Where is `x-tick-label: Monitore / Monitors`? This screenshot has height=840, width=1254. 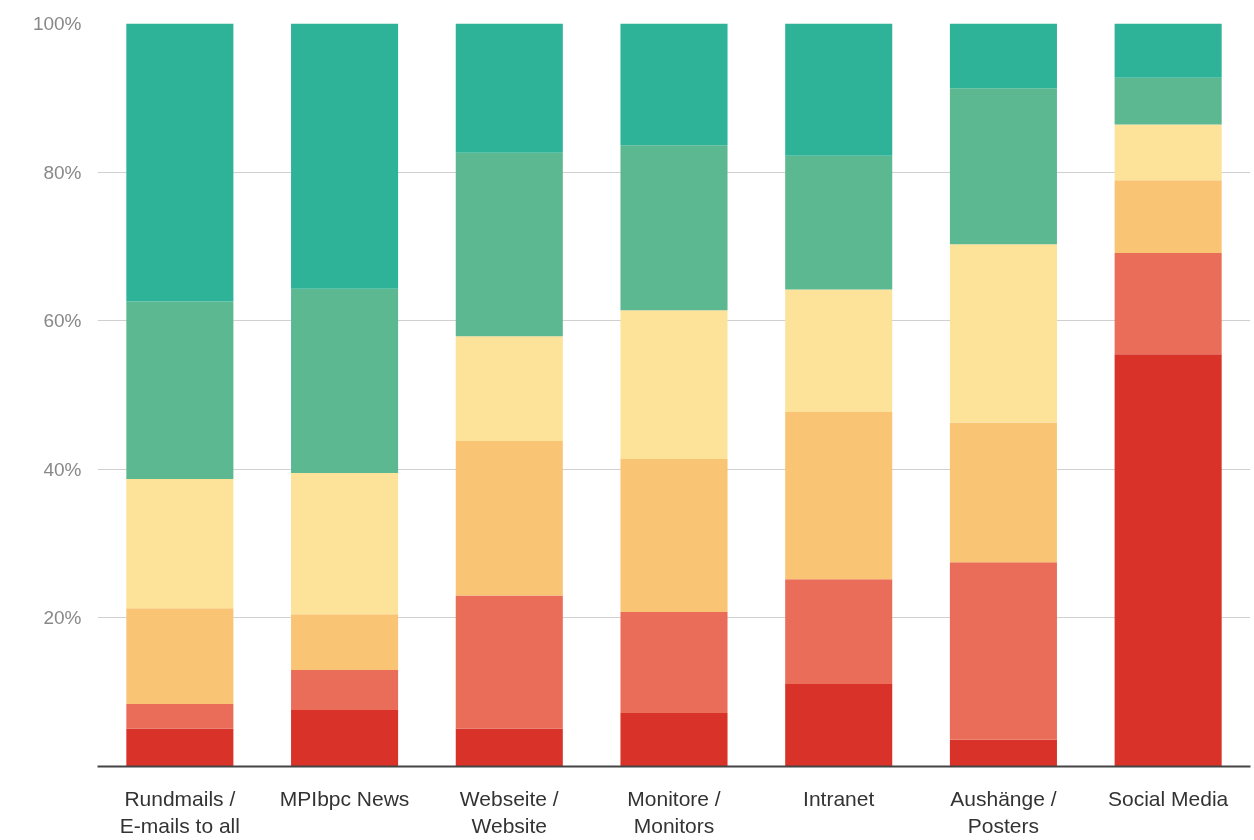 x-tick-label: Monitore / Monitors is located at coordinates (674, 812).